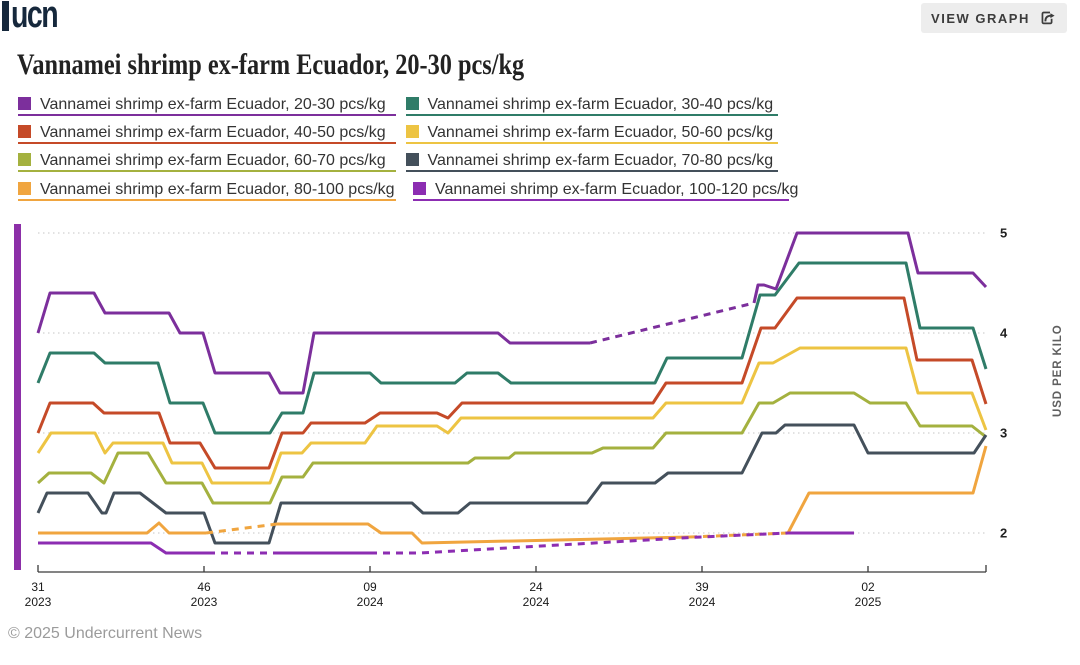  Describe the element at coordinates (1003, 533) in the screenshot. I see `svg-text: 2` at that location.